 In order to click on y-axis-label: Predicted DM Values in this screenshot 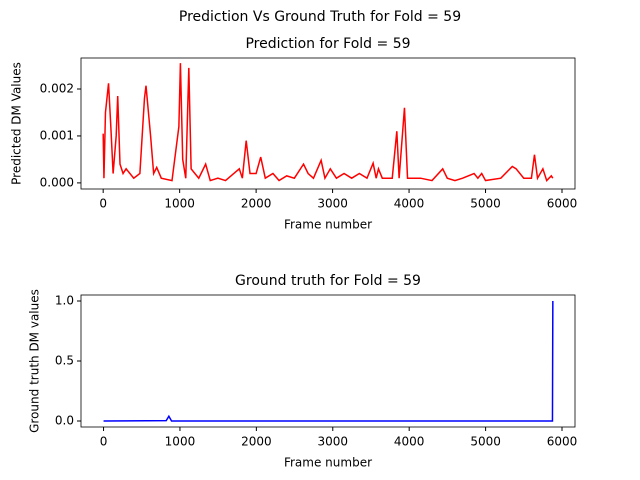, I will do `click(17, 123)`.